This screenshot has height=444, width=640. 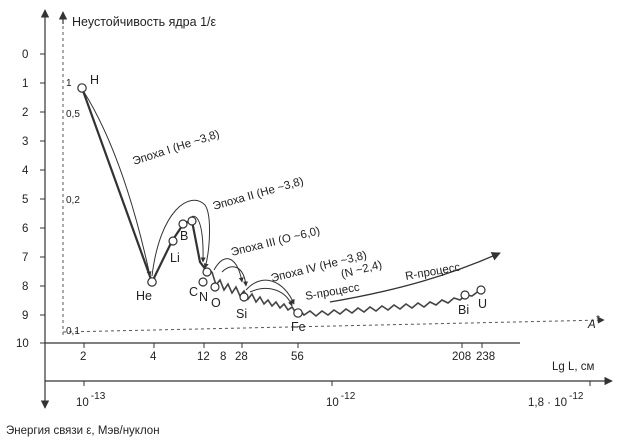 I want to click on lgl-tick-marks, so click(x=337, y=383).